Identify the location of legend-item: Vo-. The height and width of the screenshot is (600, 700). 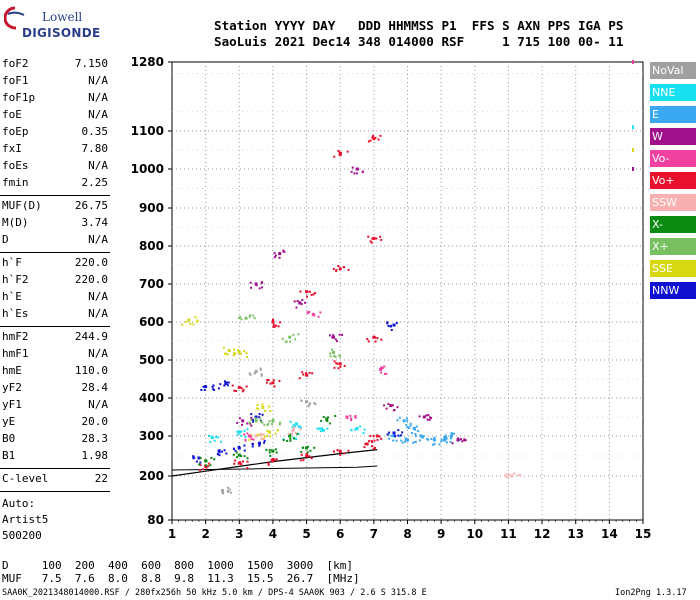
(673, 158).